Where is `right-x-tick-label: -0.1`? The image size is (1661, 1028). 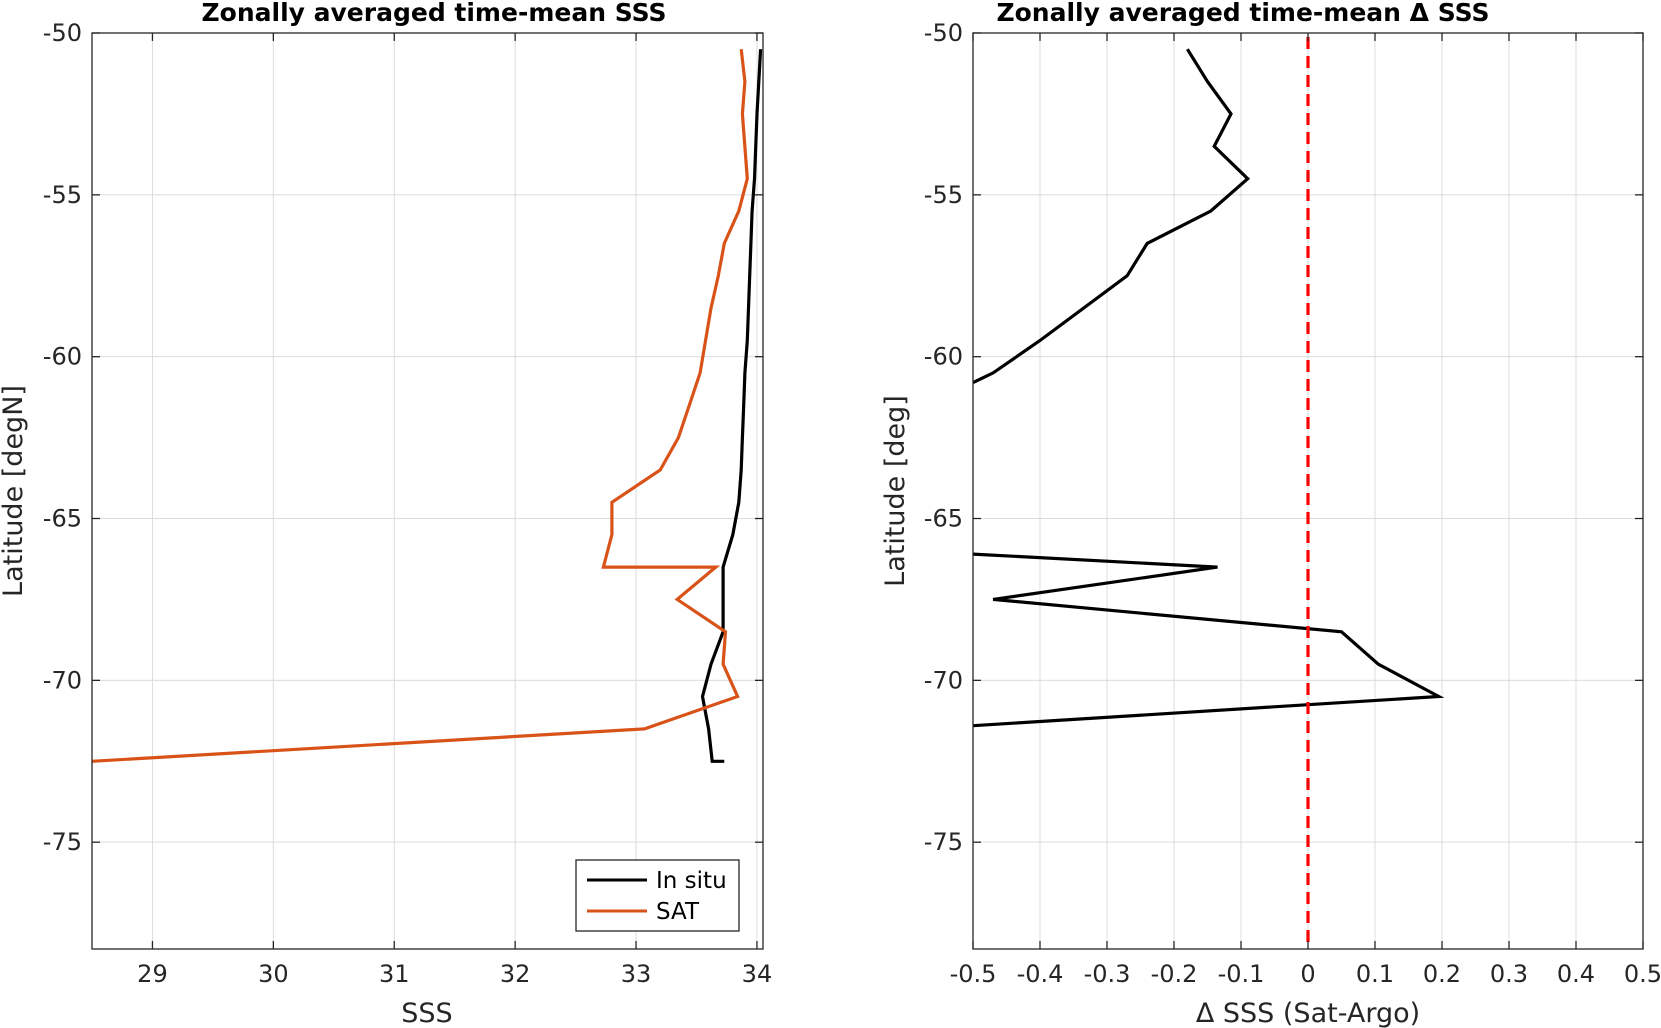
right-x-tick-label: -0.1 is located at coordinates (1241, 974).